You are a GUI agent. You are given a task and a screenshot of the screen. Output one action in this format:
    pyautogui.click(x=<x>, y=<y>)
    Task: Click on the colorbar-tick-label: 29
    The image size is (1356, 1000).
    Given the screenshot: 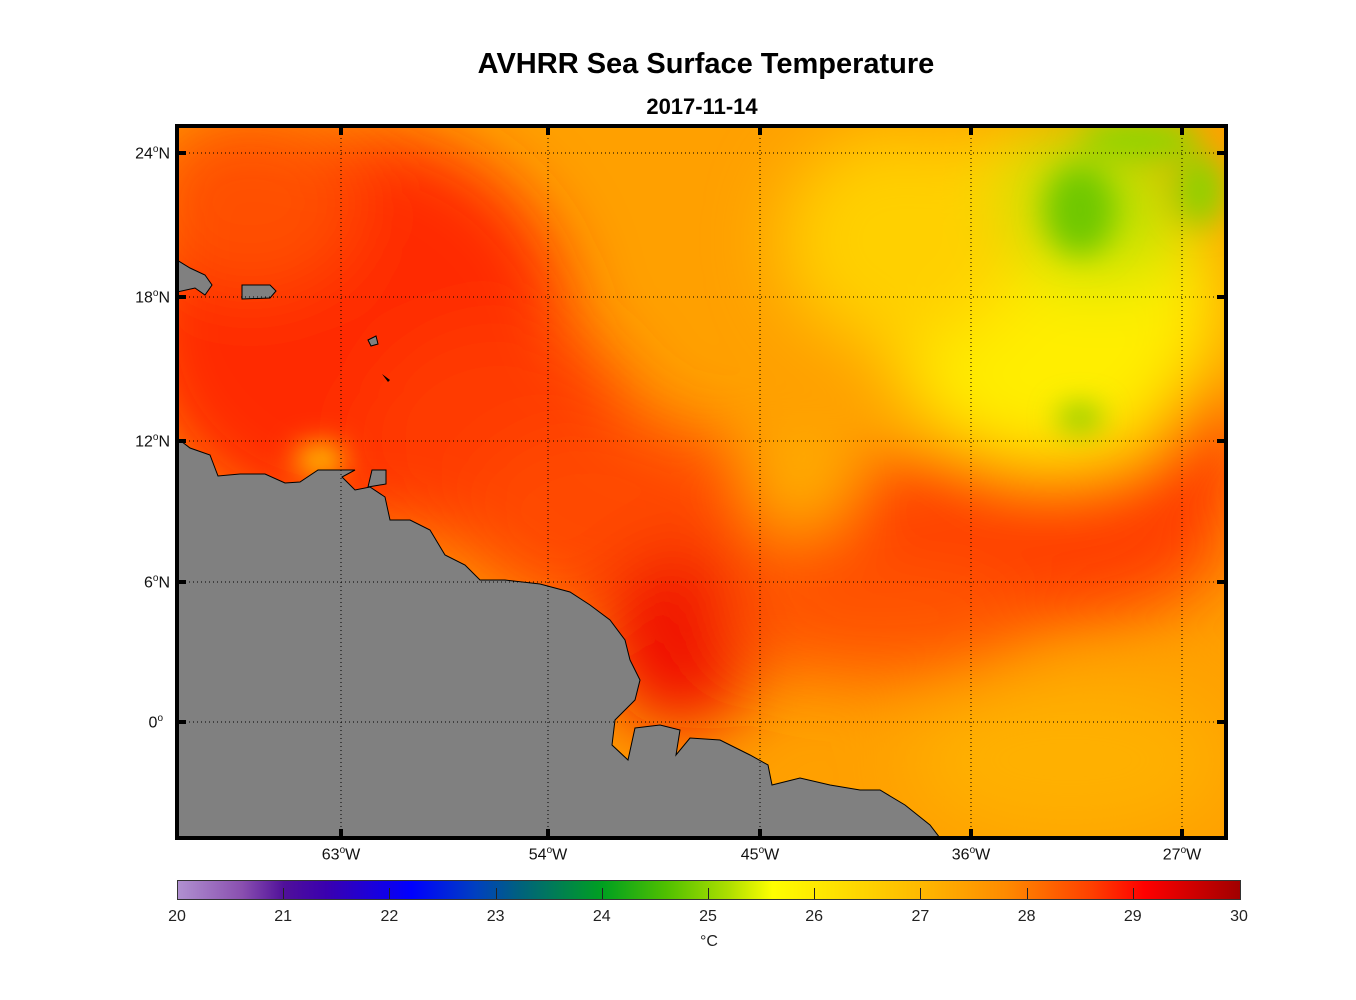 What is the action you would take?
    pyautogui.click(x=1132, y=916)
    